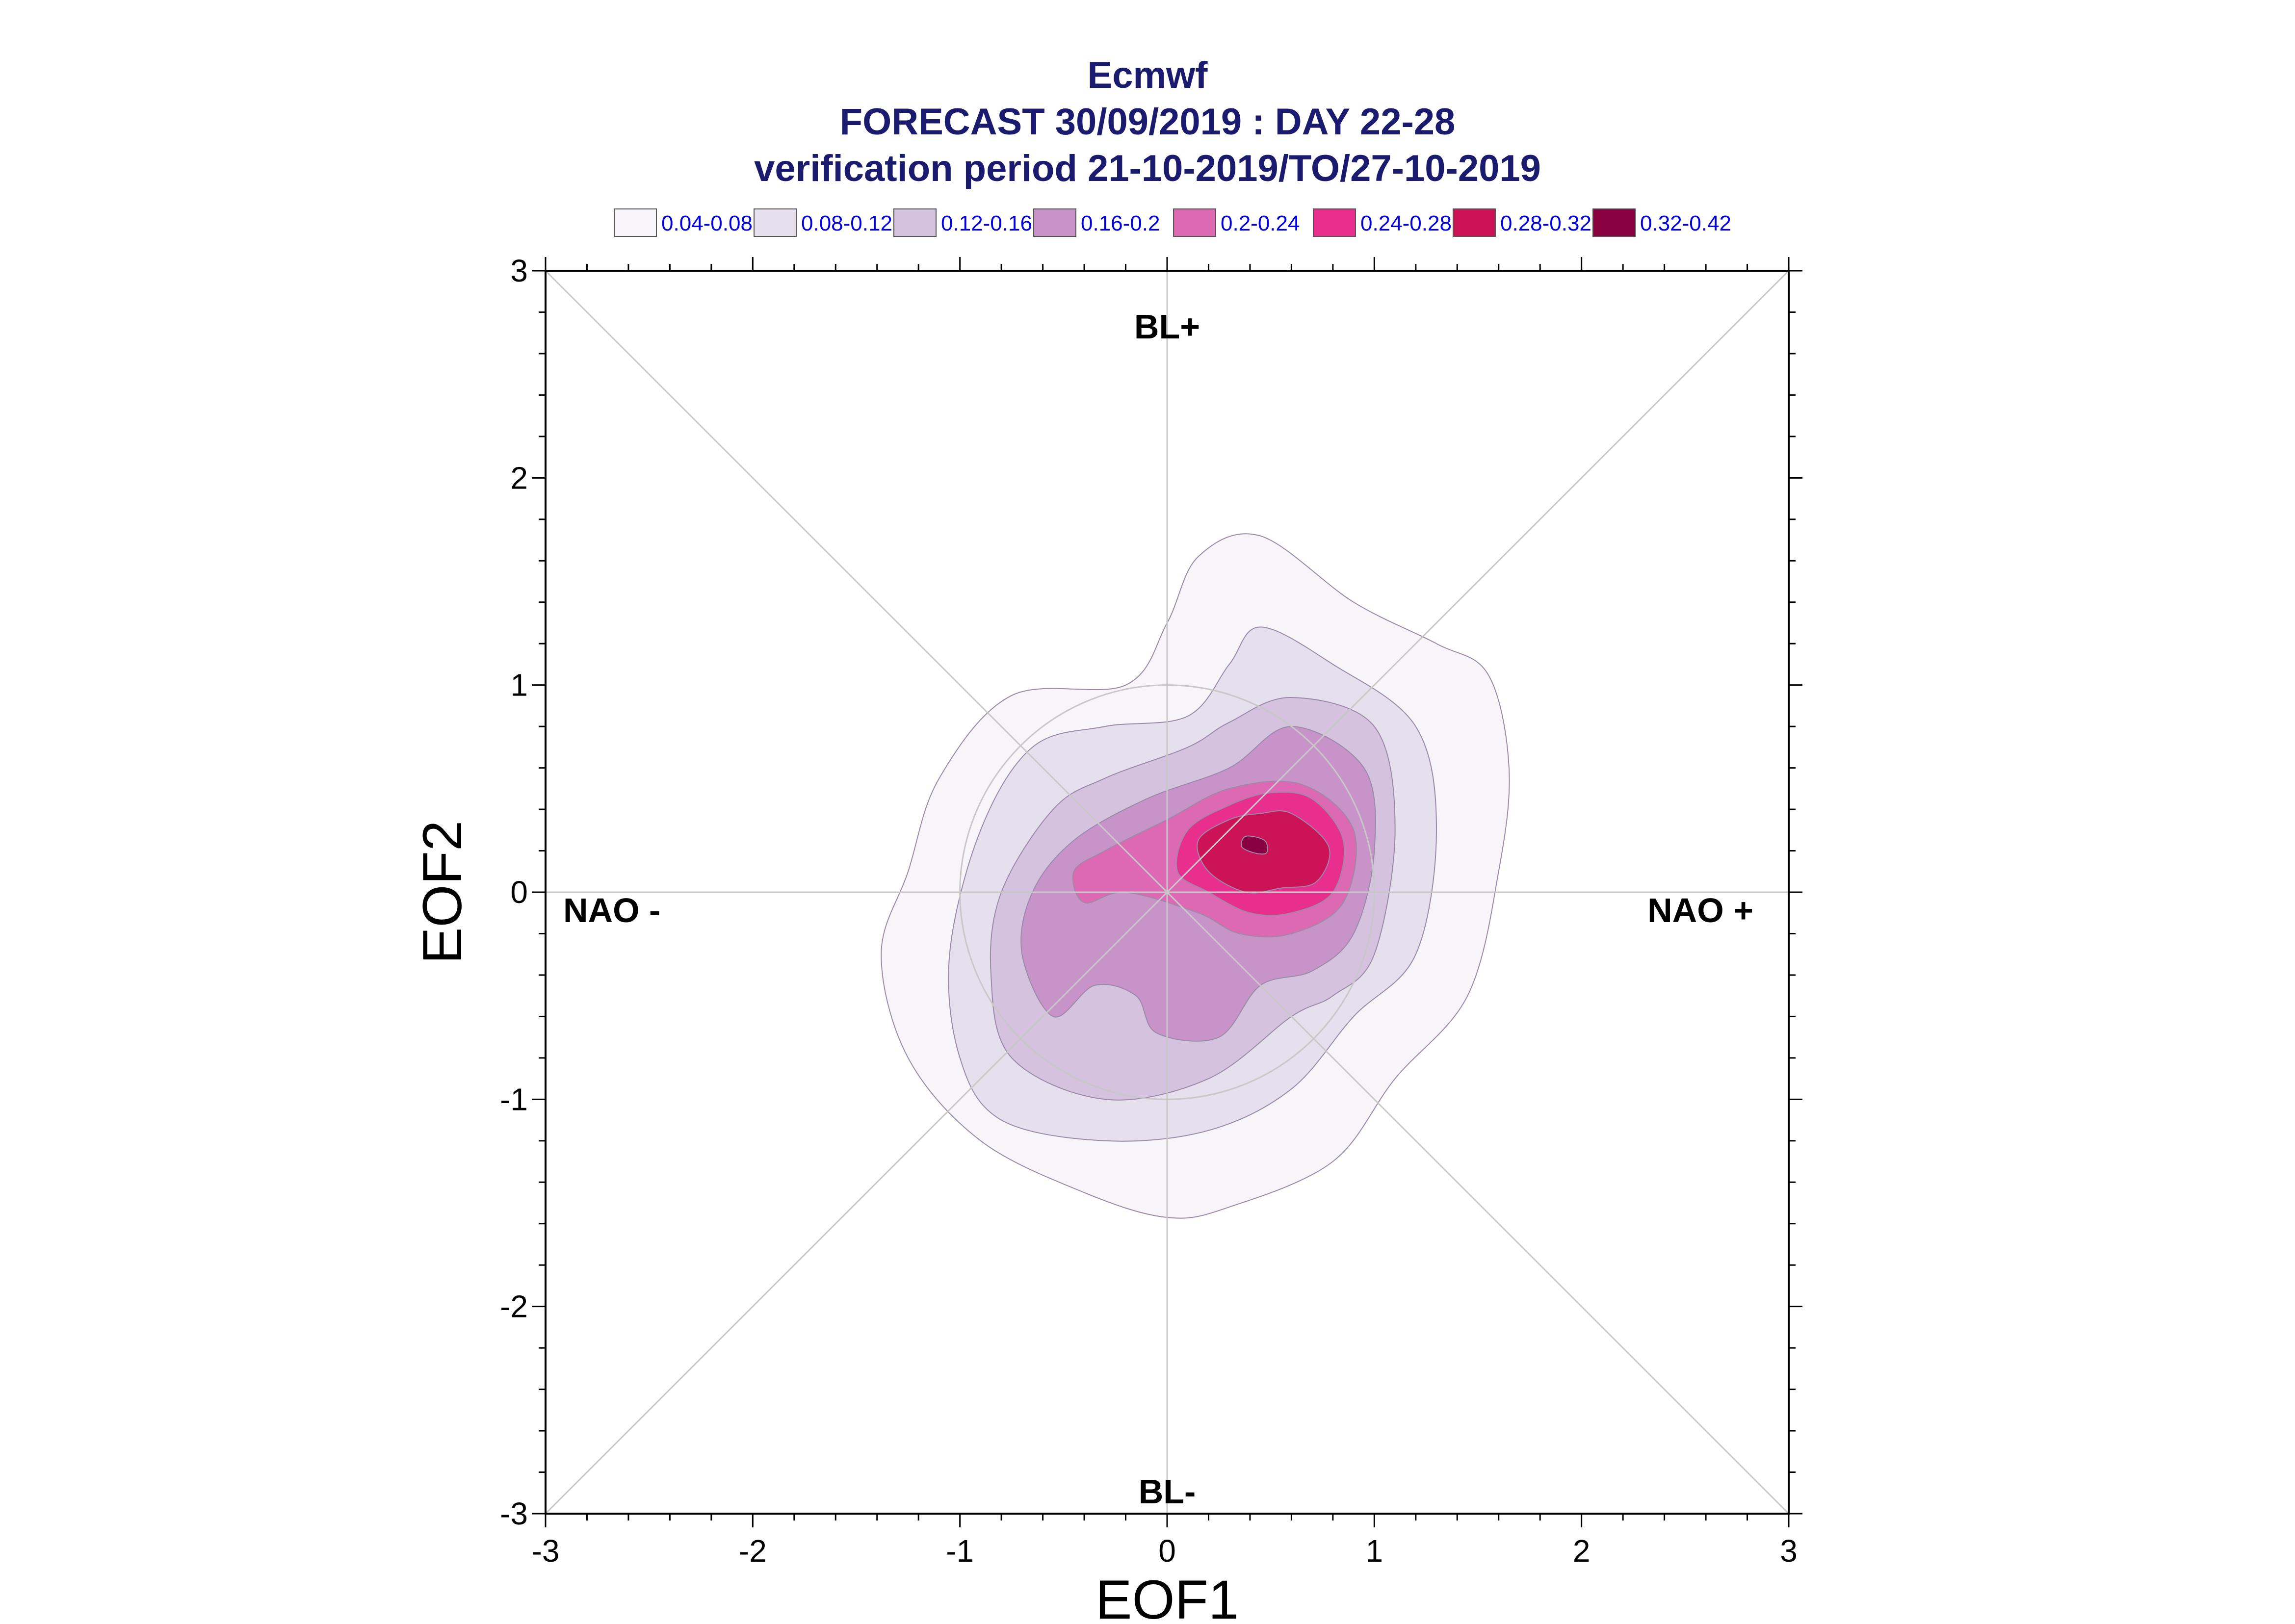 Image resolution: width=2295 pixels, height=1624 pixels. I want to click on legend-label: 0.2-0.24, so click(1260, 223).